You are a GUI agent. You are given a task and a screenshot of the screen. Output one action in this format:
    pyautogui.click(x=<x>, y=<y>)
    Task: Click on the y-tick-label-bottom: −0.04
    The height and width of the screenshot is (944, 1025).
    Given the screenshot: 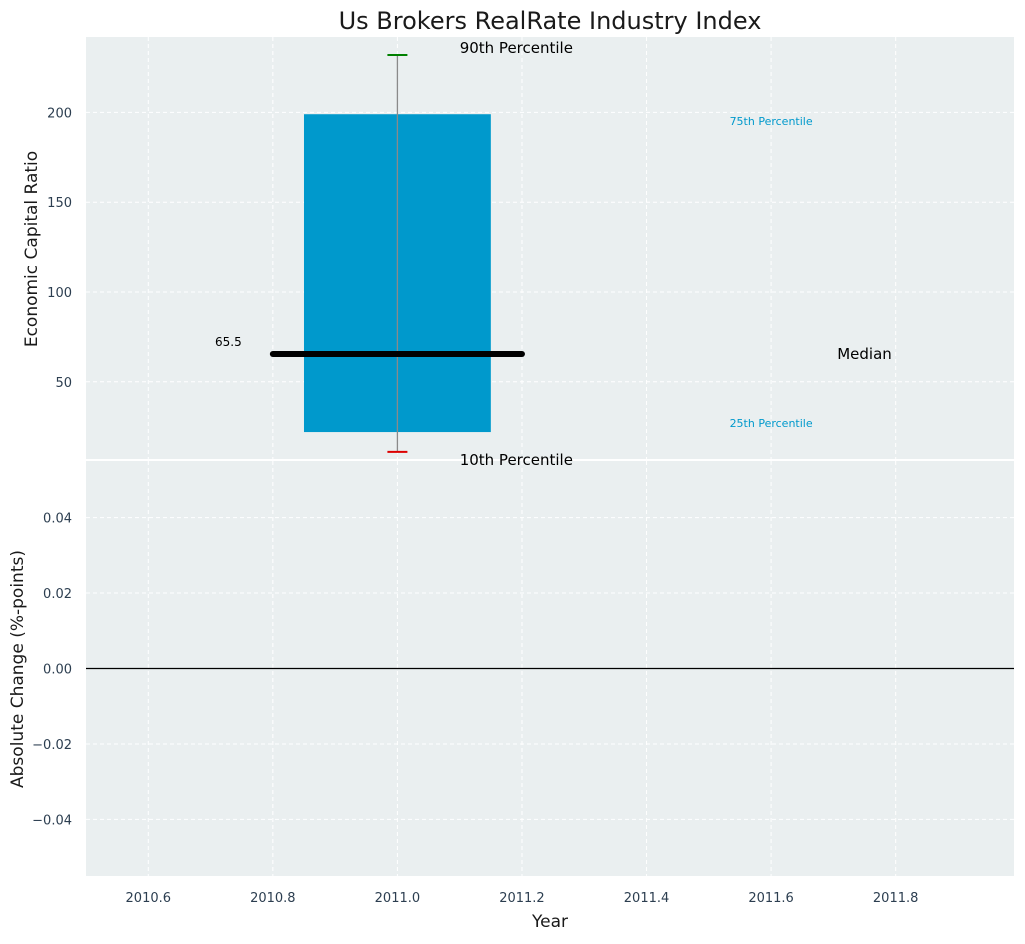 What is the action you would take?
    pyautogui.click(x=52, y=820)
    